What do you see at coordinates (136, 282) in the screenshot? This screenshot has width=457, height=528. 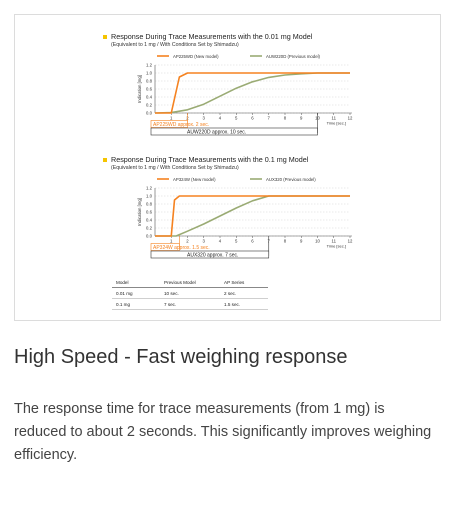 I see `table-header-cell: Model` at bounding box center [136, 282].